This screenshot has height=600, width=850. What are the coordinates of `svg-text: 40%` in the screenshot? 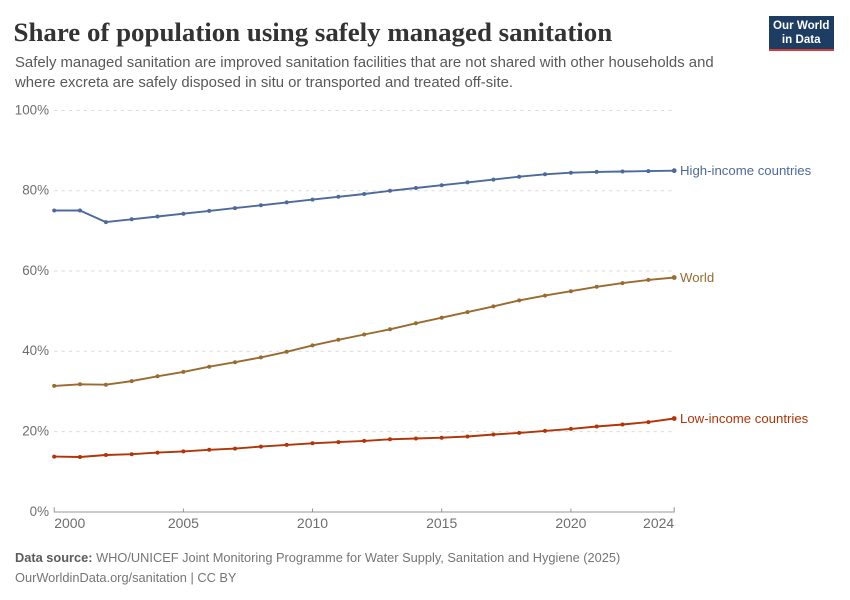 It's located at (35, 350).